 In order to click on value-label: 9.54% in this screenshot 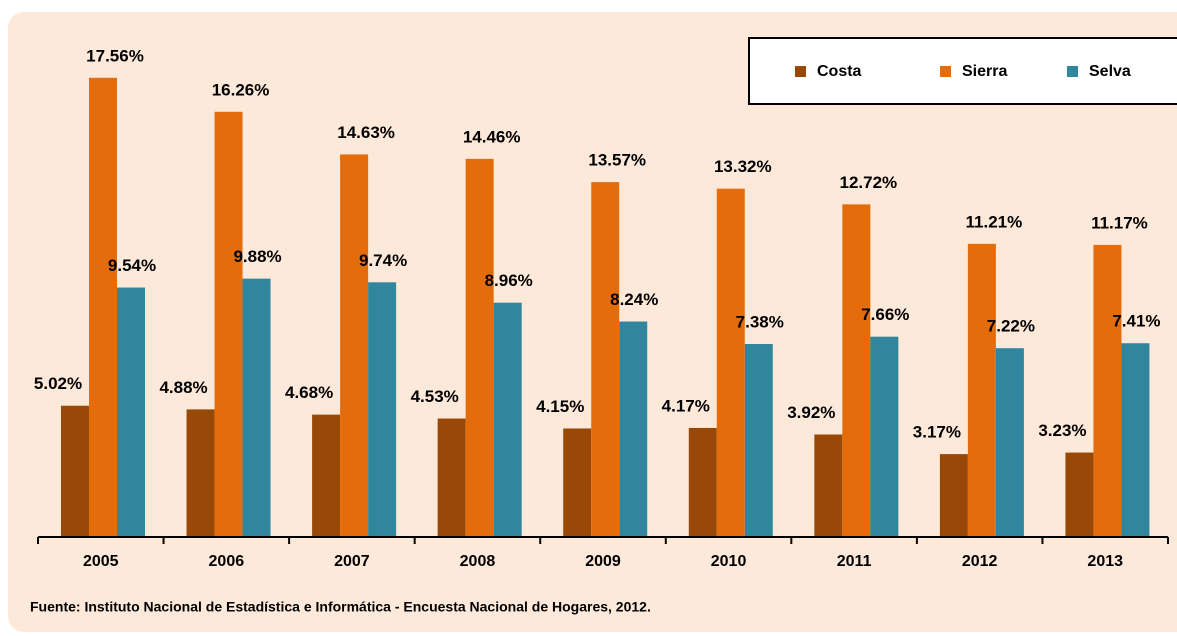, I will do `click(132, 265)`.